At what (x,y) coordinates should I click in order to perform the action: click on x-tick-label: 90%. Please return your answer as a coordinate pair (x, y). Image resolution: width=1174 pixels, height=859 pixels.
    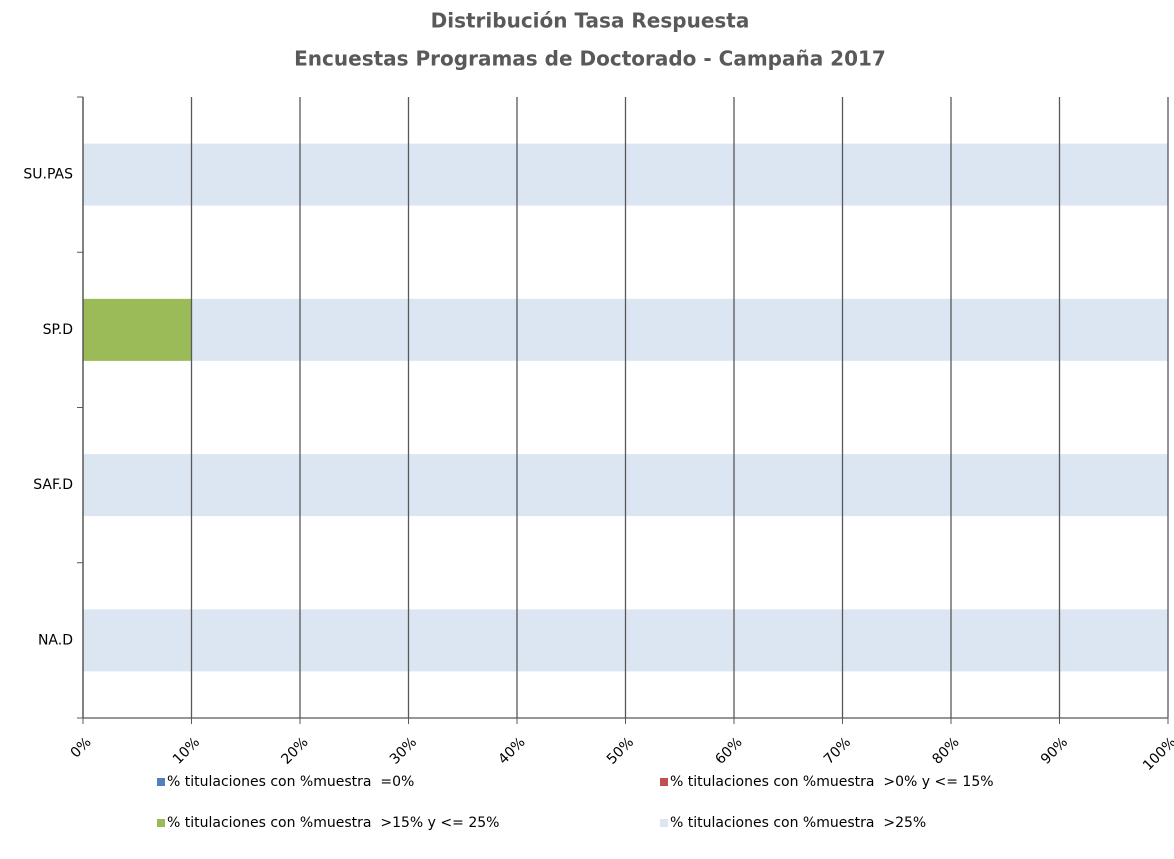
    Looking at the image, I should click on (1054, 750).